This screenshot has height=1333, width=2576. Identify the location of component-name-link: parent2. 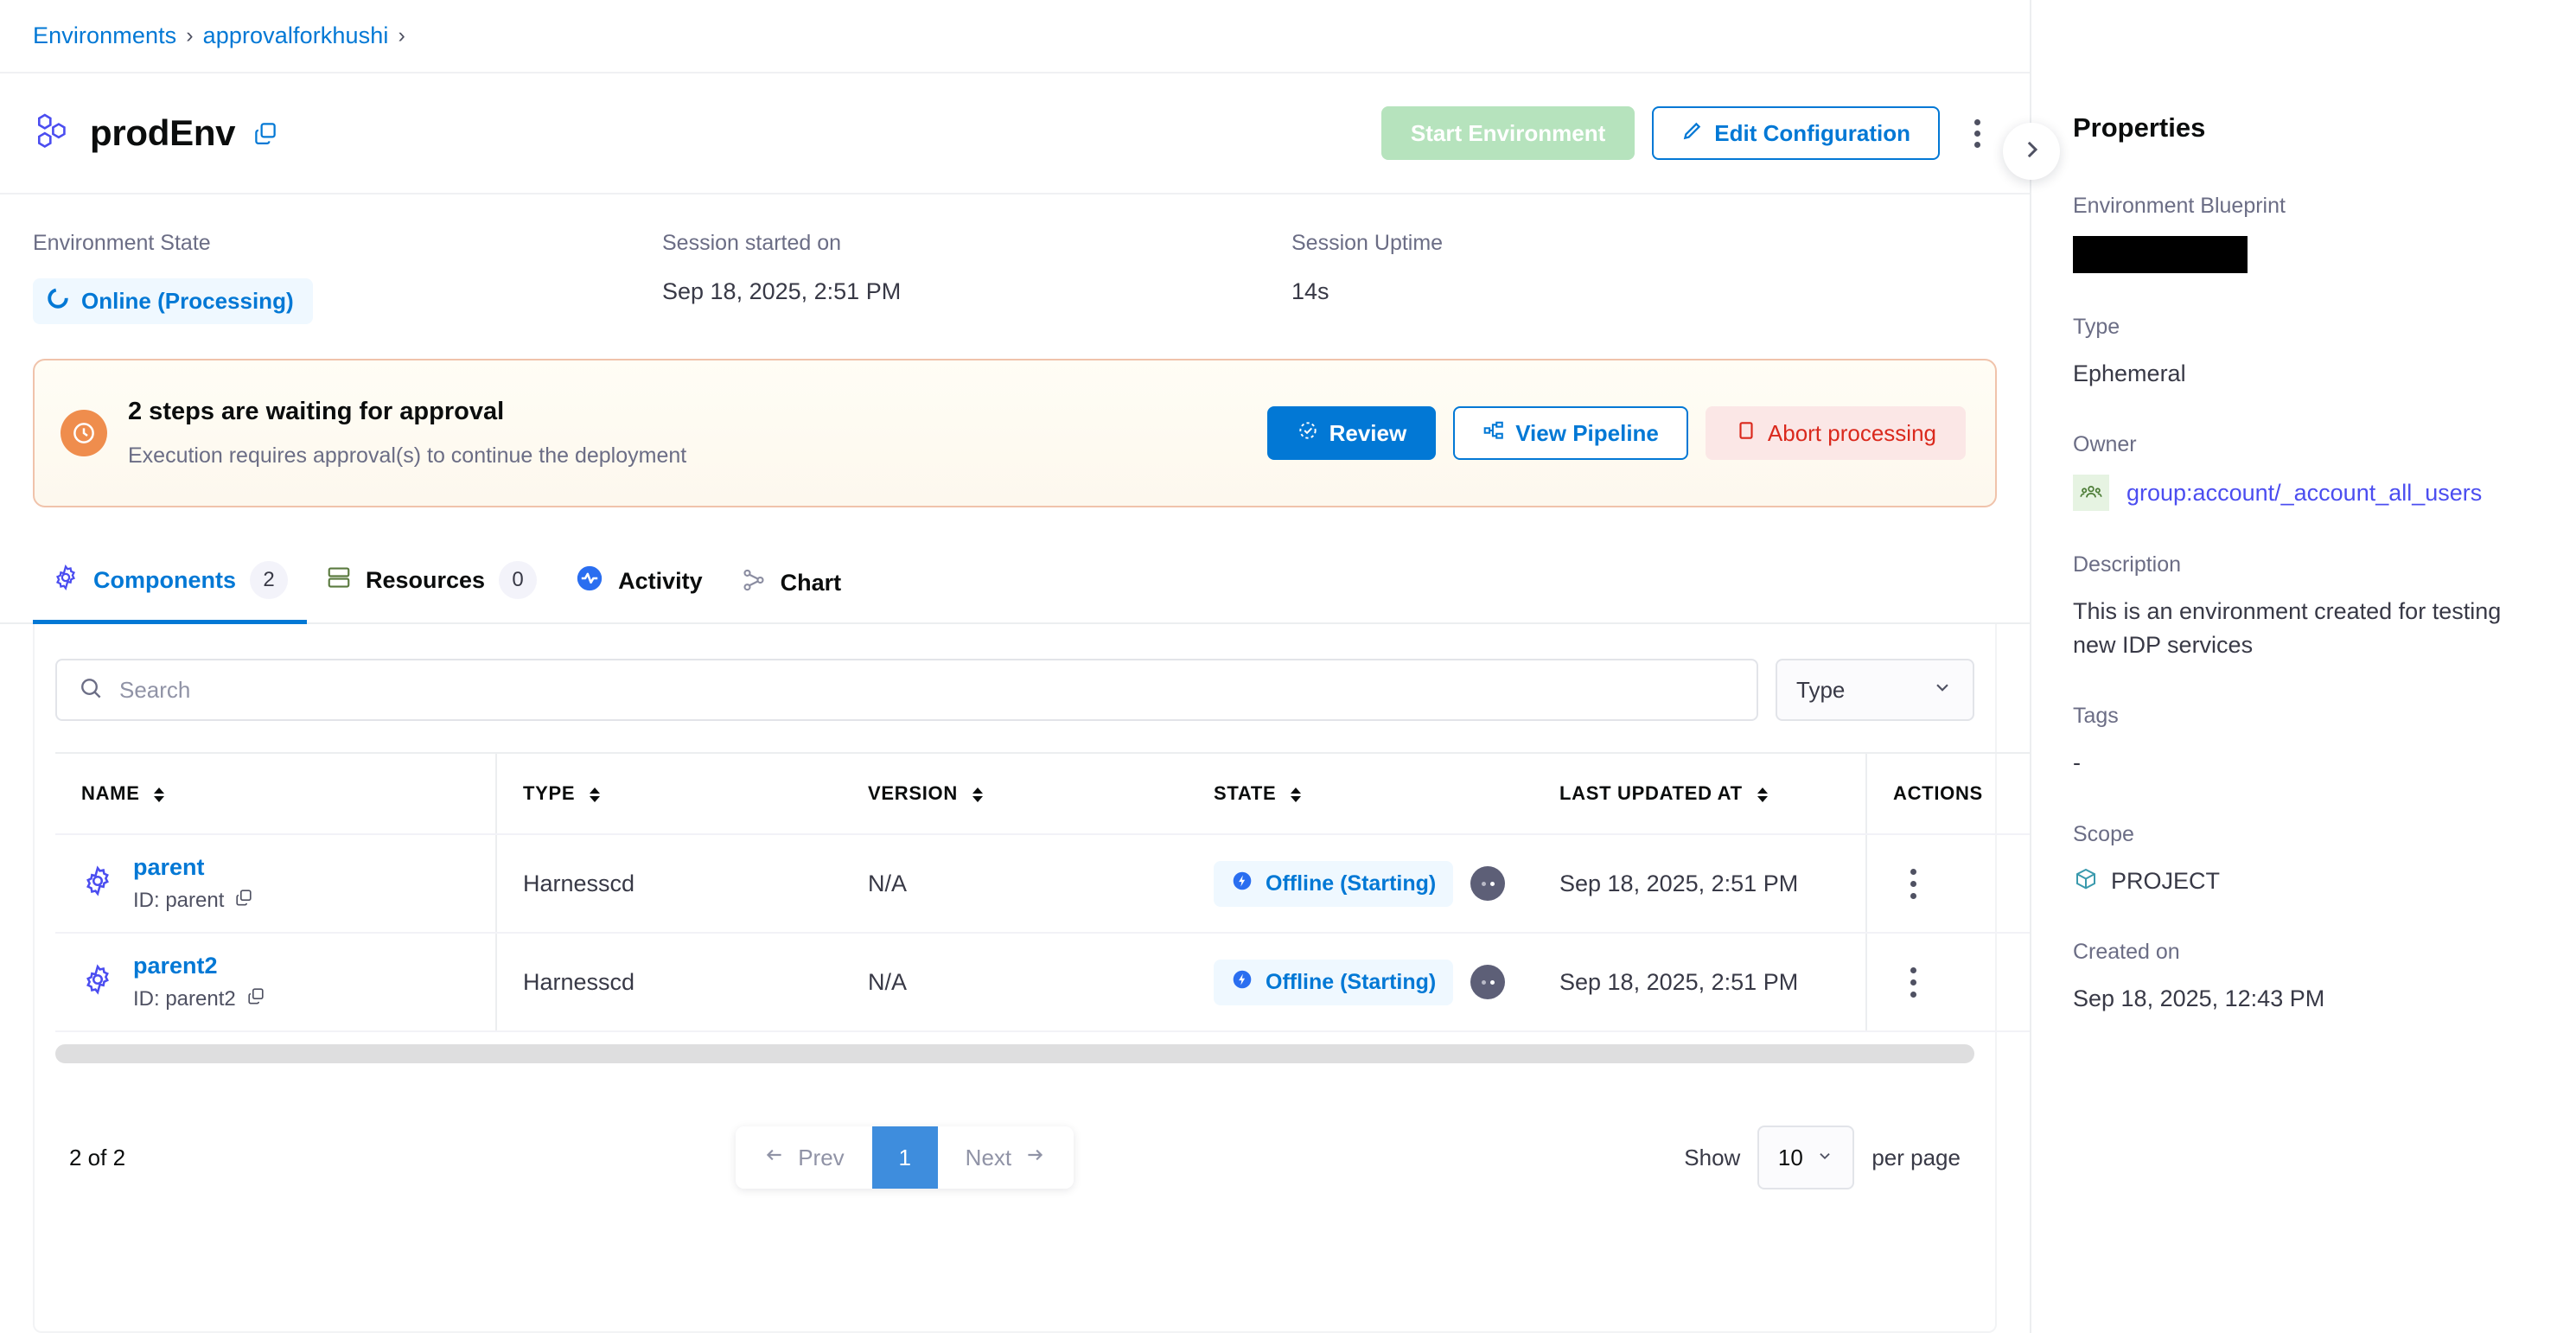
(175, 966).